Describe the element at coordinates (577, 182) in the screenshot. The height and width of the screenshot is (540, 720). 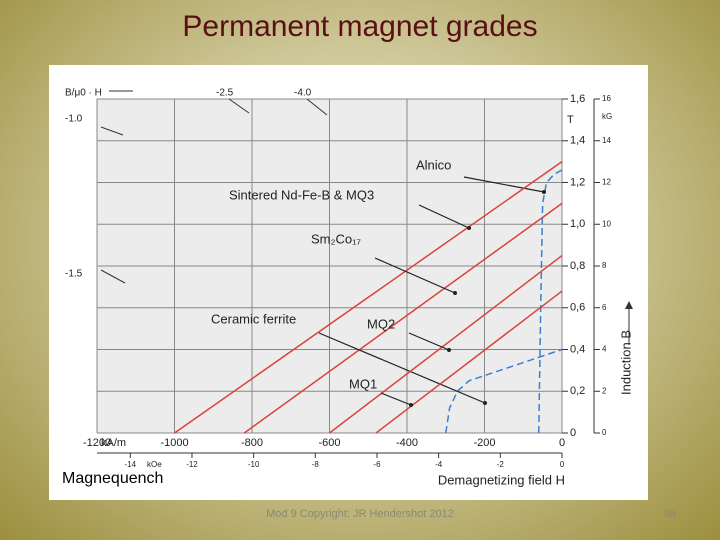
I see `y-tick-label: 1,2` at that location.